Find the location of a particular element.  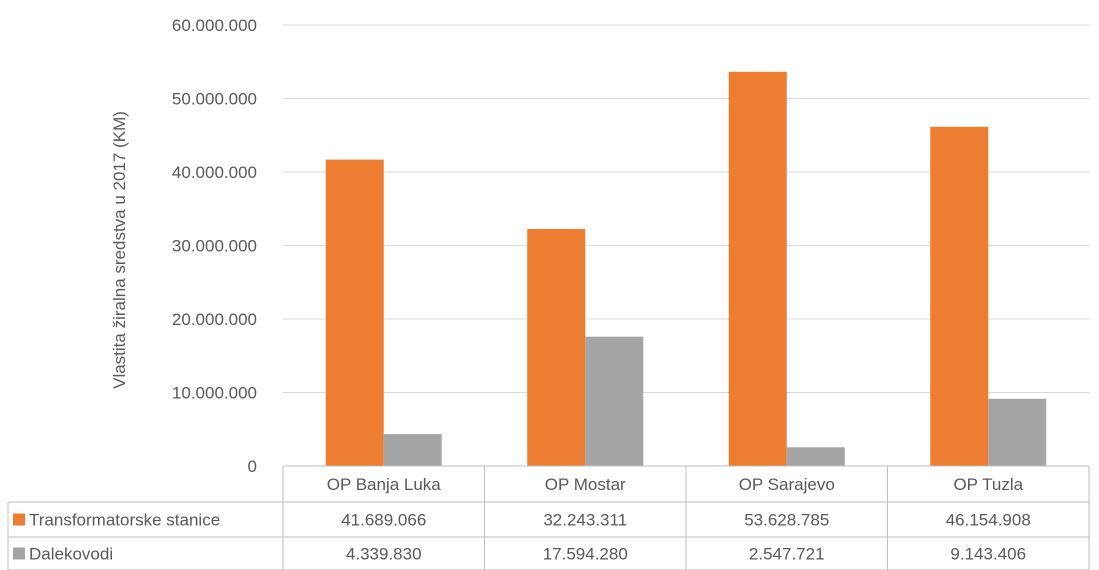

y-axis-label: Vlastita žiralna sredstva u 2017 (KM) is located at coordinates (119, 250).